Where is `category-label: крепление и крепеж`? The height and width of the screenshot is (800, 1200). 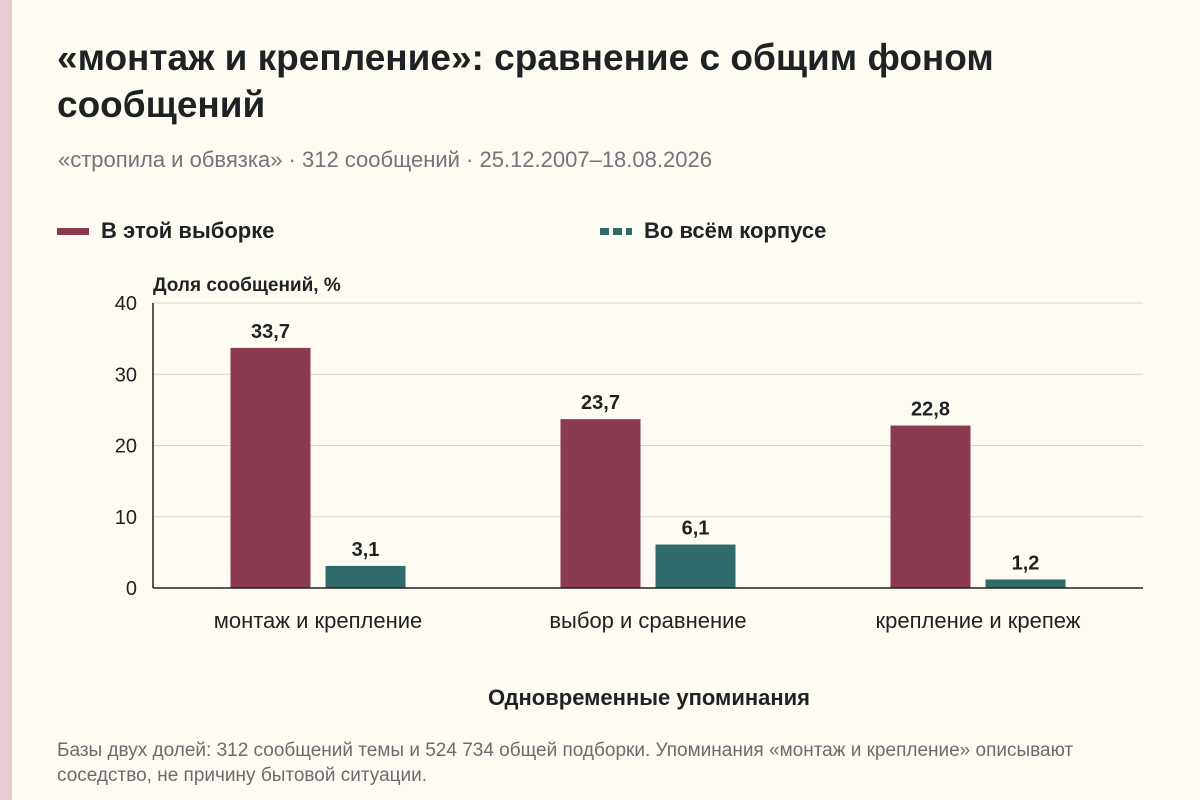
category-label: крепление и крепеж is located at coordinates (978, 620).